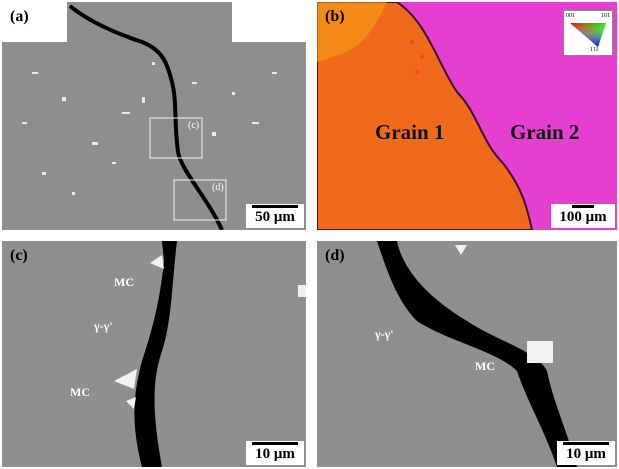  I want to click on grain-2-label: Grain 2, so click(545, 132).